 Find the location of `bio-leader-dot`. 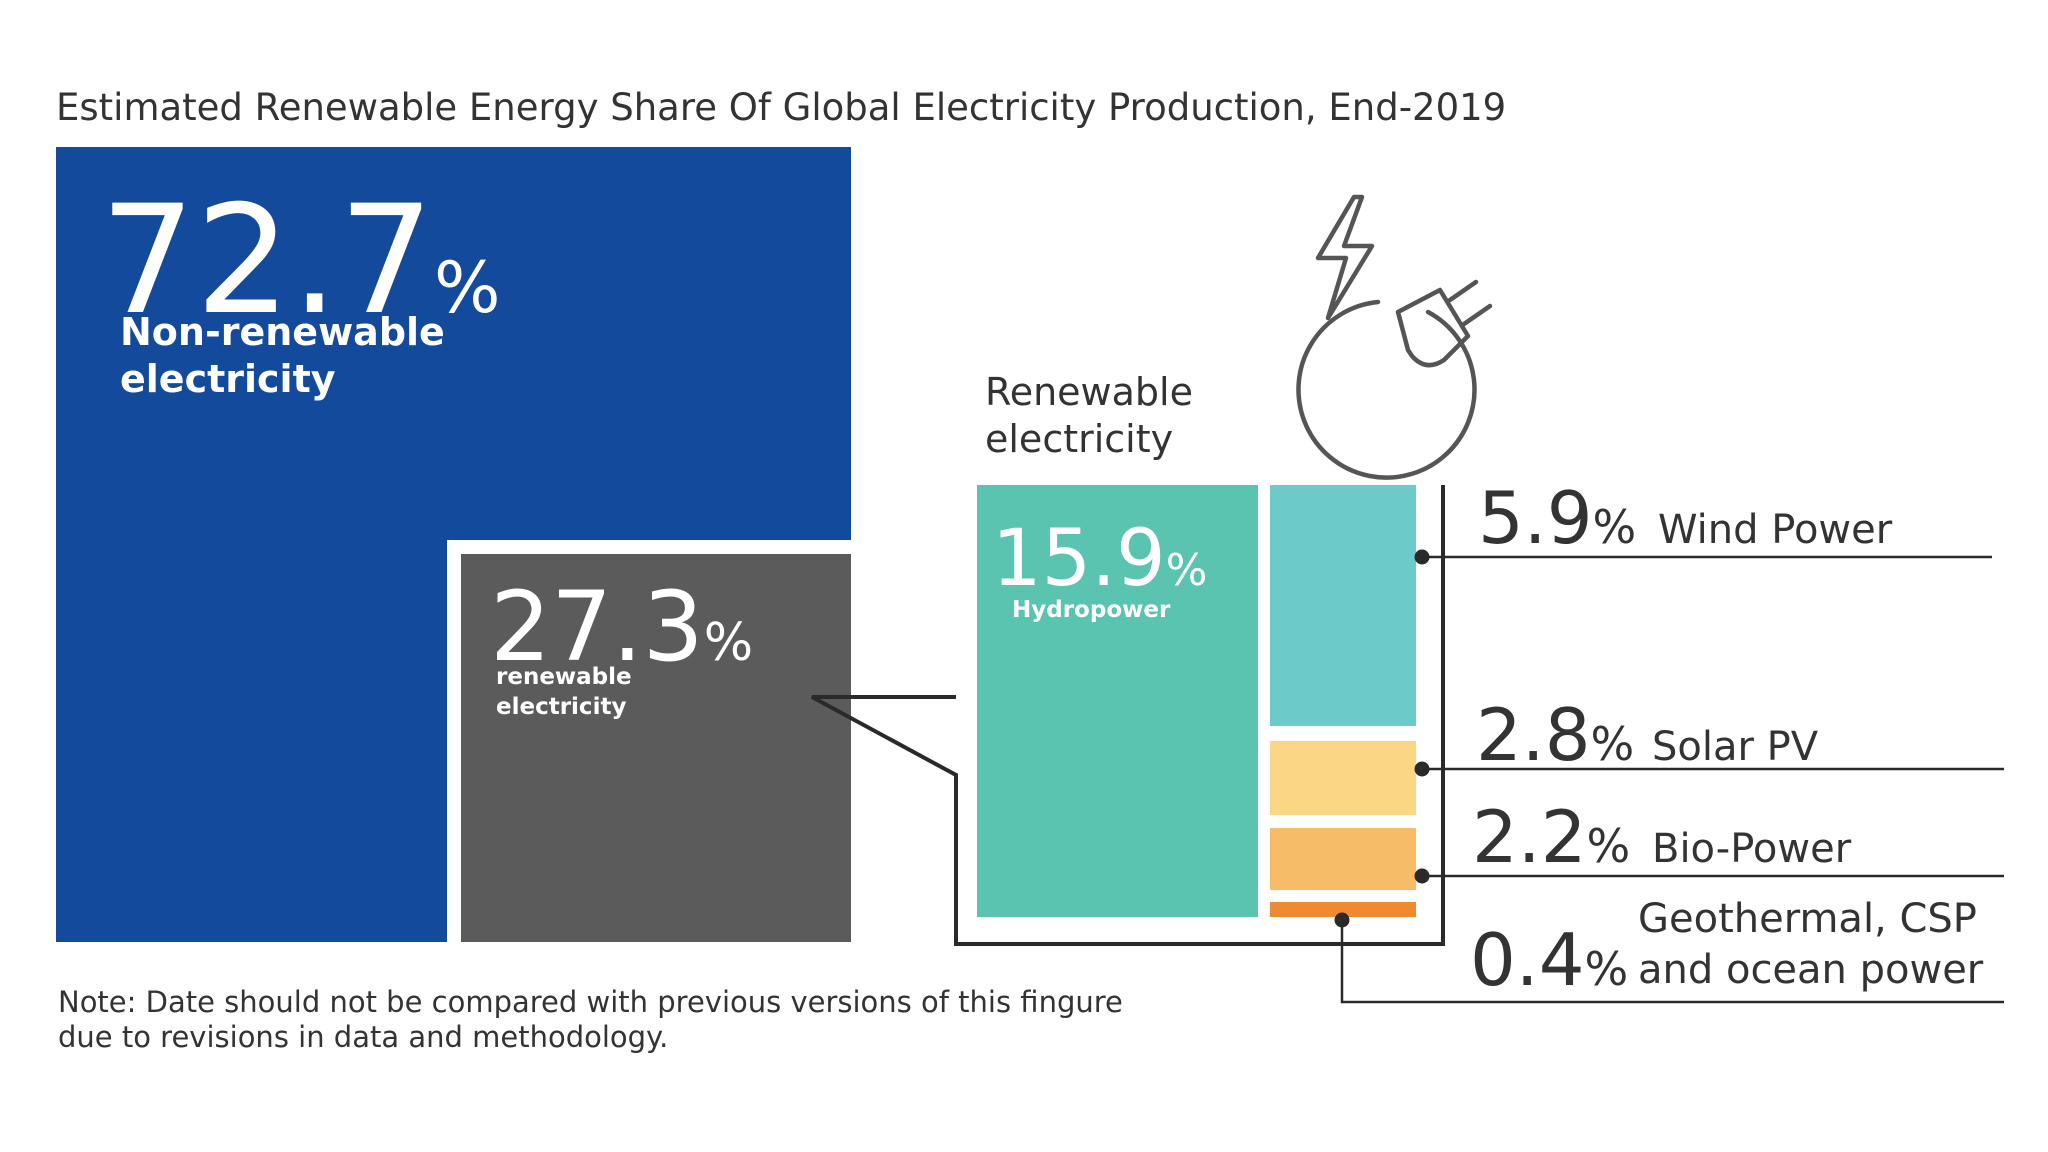

bio-leader-dot is located at coordinates (1422, 876).